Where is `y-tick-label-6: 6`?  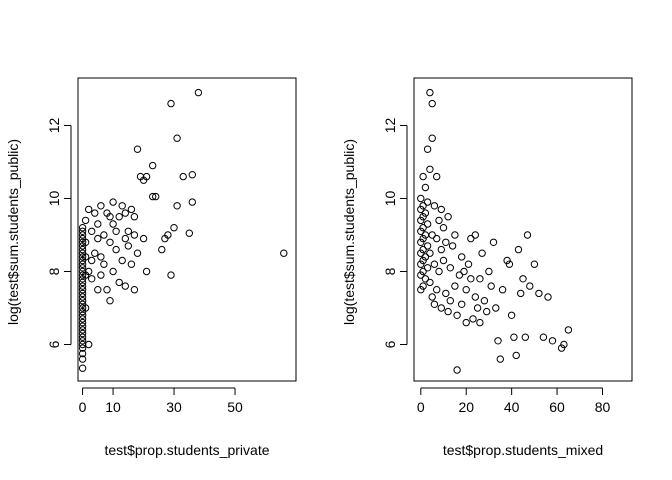 y-tick-label-6: 6 is located at coordinates (54, 344).